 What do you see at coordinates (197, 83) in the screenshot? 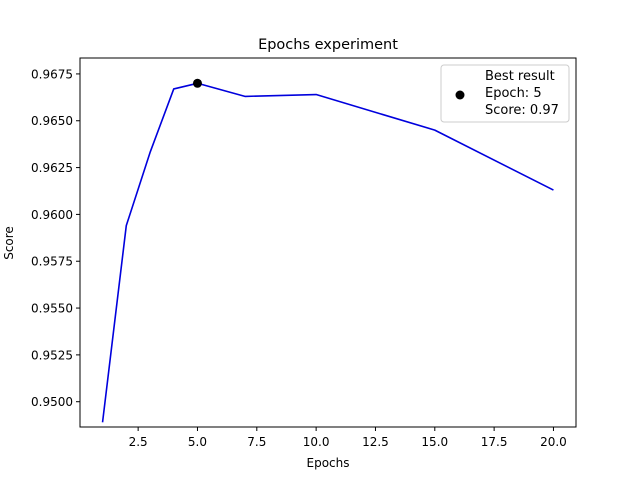
I see `best-result-point` at bounding box center [197, 83].